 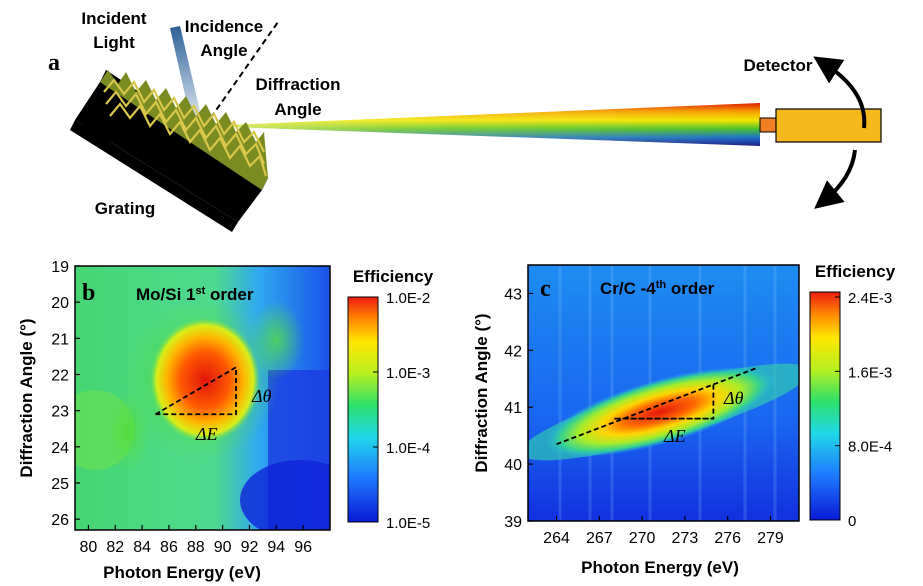 I want to click on panel-c-colorbar-ticks: 2.4E-3 1.6E-3 8.0E-4 0, so click(x=863, y=410).